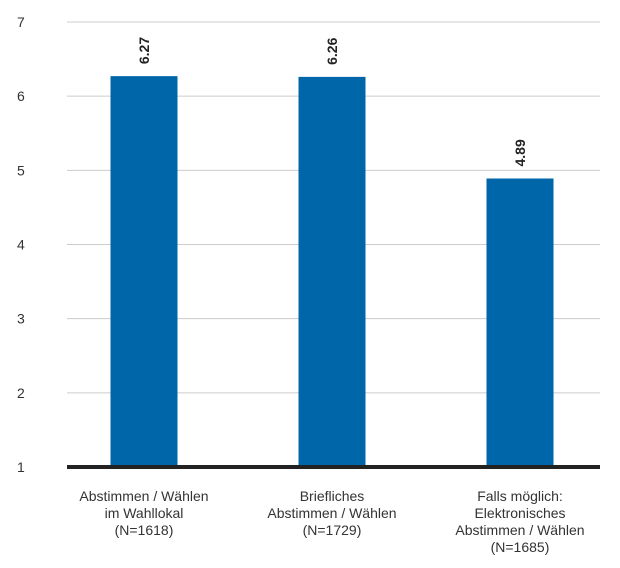 Image resolution: width=620 pixels, height=568 pixels. What do you see at coordinates (21, 96) in the screenshot?
I see `y-tick-label: 6` at bounding box center [21, 96].